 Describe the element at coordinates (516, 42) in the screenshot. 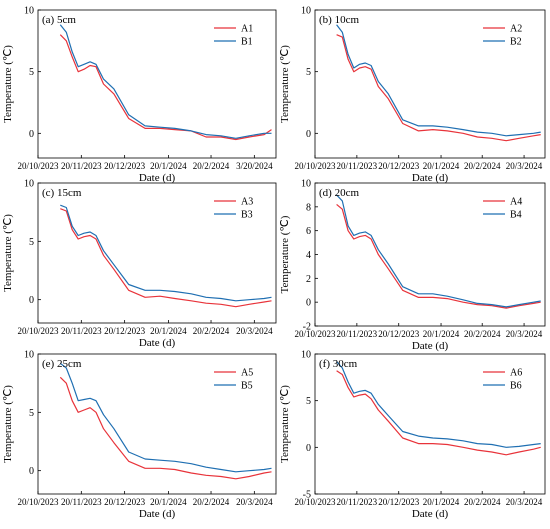

I see `legend-label: B2` at that location.